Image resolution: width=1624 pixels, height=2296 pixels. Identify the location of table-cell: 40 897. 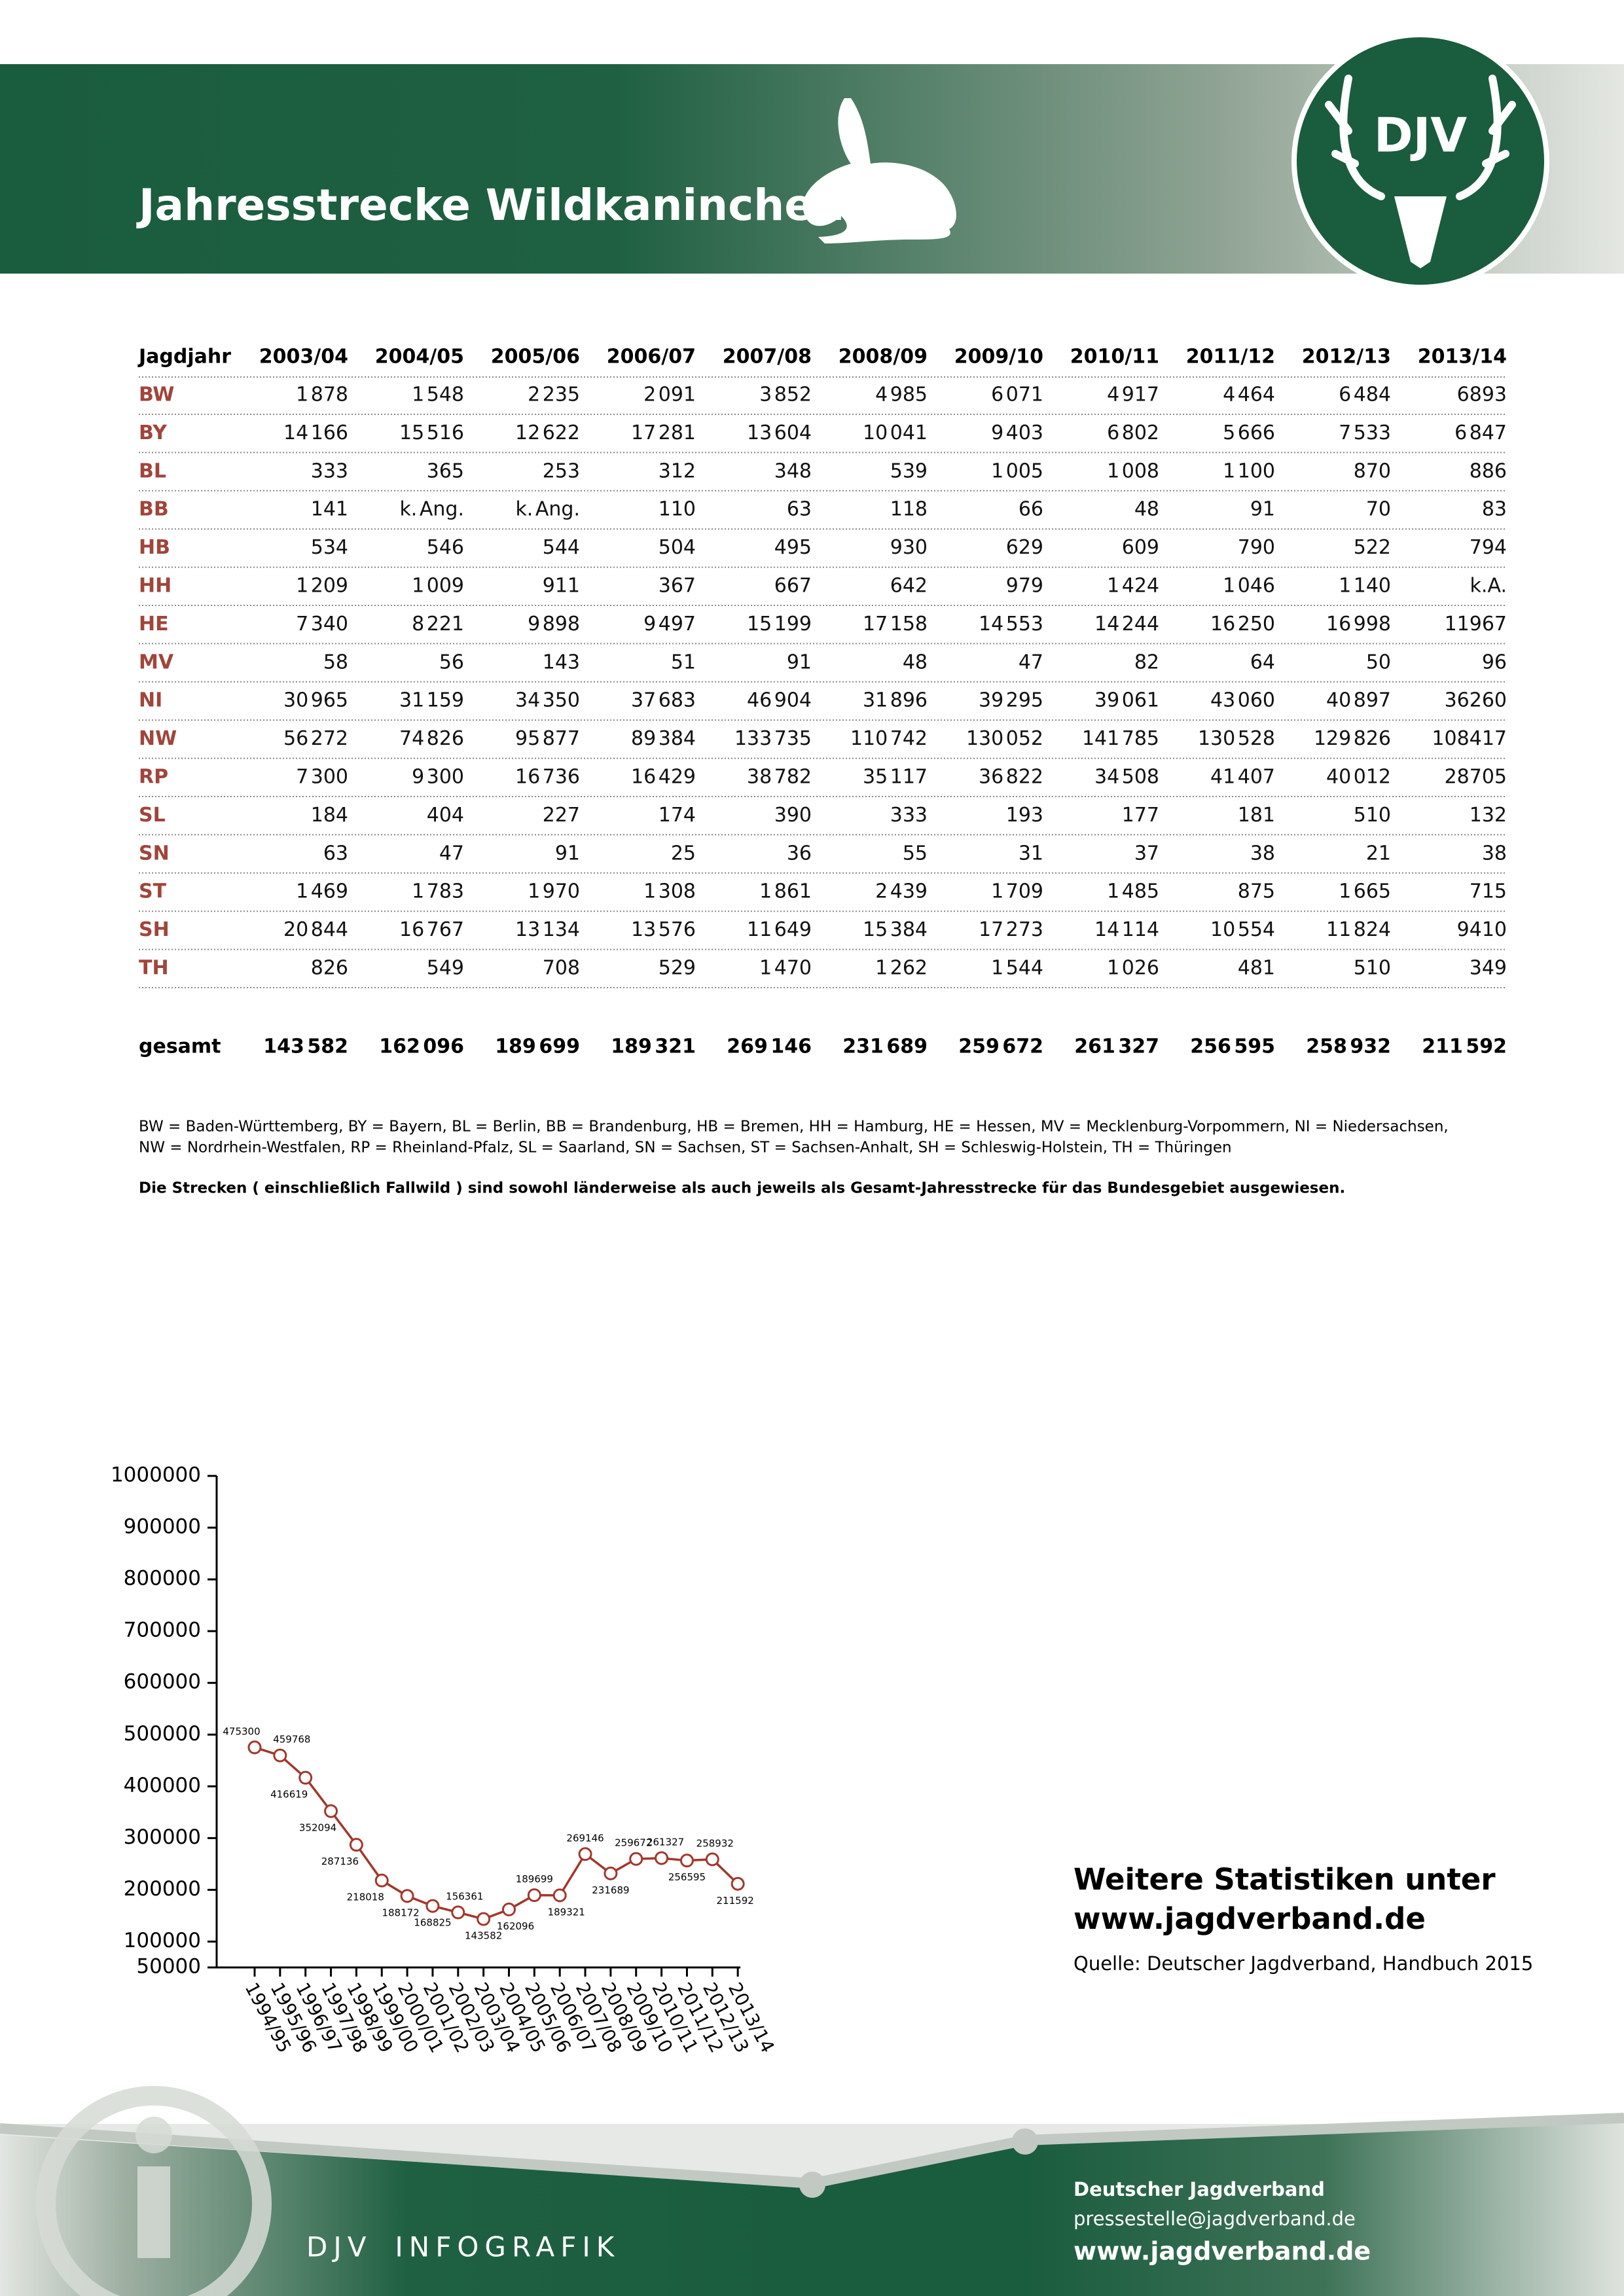
(1358, 700).